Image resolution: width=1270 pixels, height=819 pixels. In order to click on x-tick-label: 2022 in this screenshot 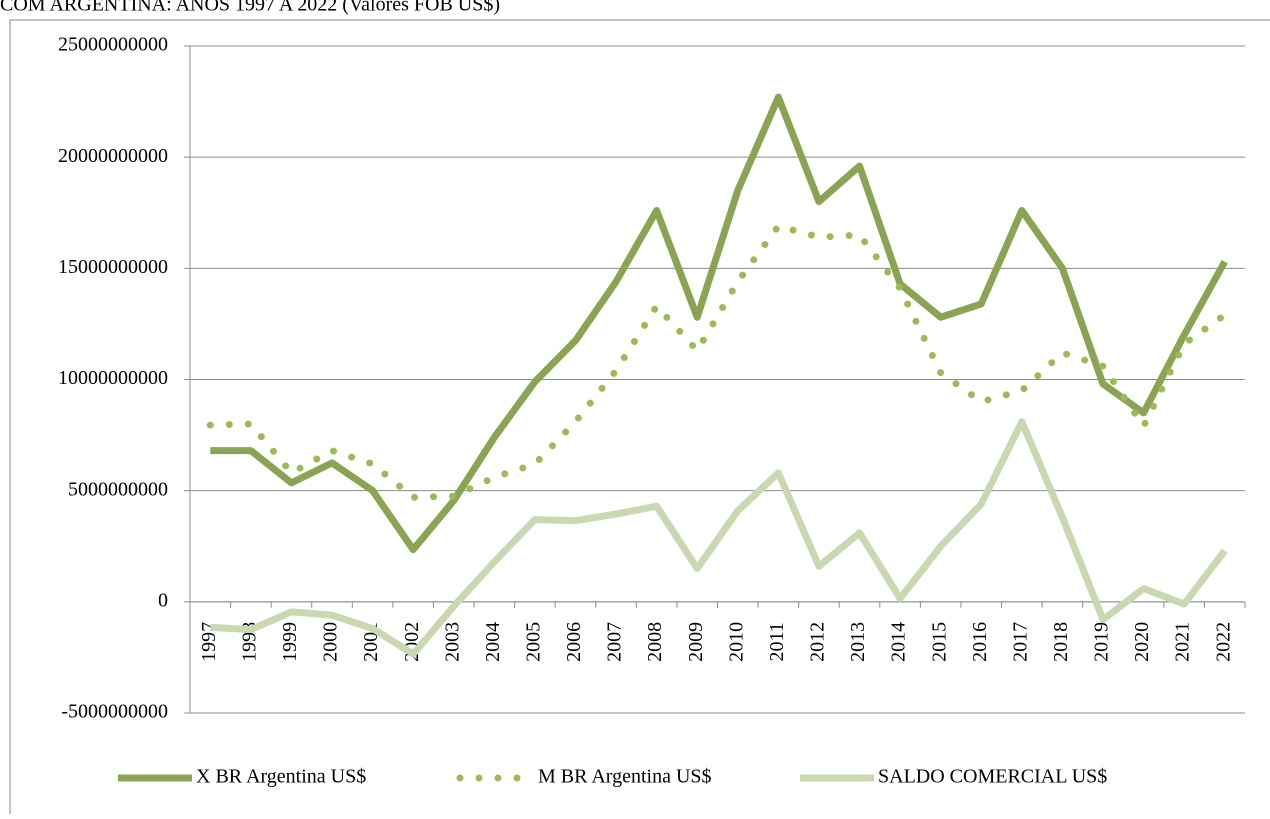, I will do `click(1223, 642)`.